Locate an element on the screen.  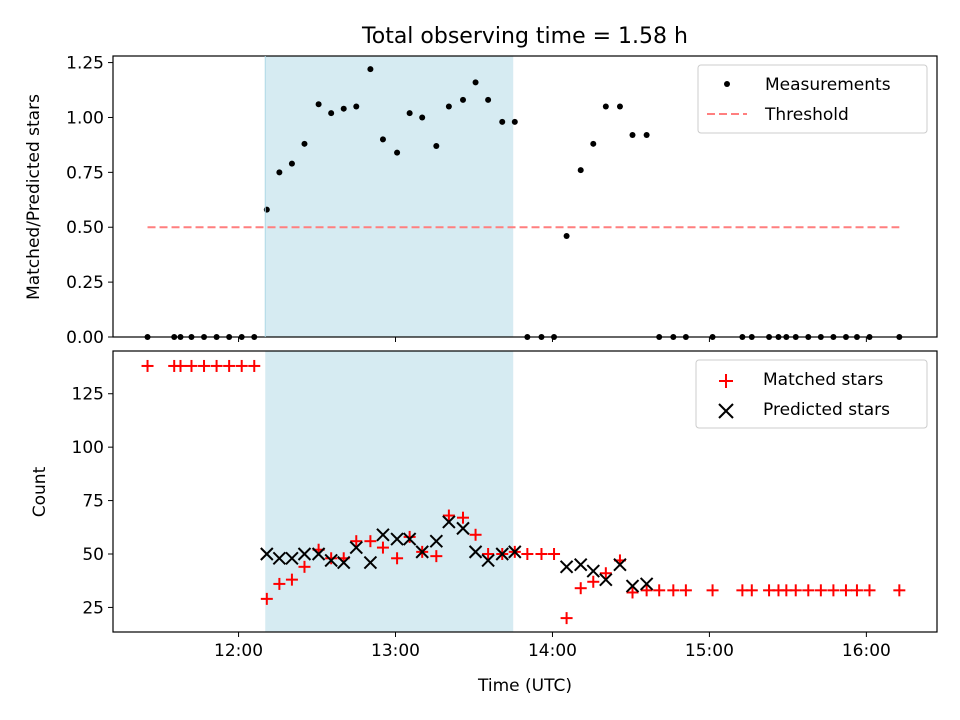
bottom-legend: Matched stars Predicted stars is located at coordinates (811, 394).